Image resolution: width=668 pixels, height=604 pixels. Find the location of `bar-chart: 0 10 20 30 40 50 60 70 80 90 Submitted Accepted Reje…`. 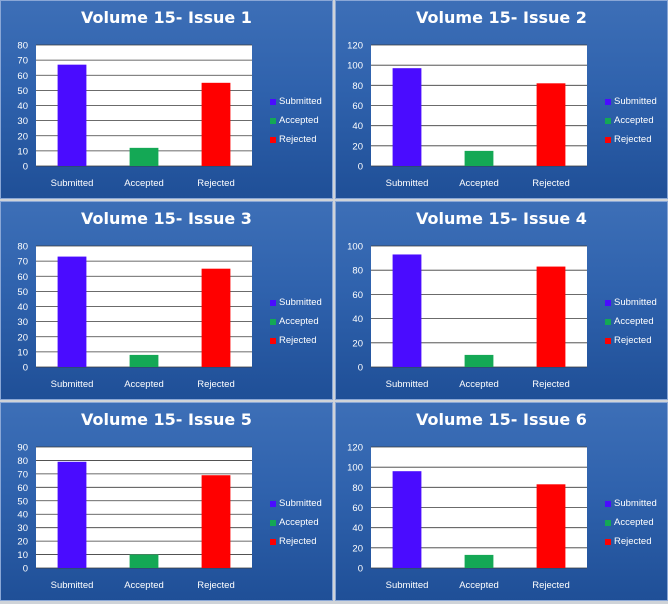

bar-chart: 0 10 20 30 40 50 60 70 80 90 Submitted Accepted Reje… is located at coordinates (134, 517).